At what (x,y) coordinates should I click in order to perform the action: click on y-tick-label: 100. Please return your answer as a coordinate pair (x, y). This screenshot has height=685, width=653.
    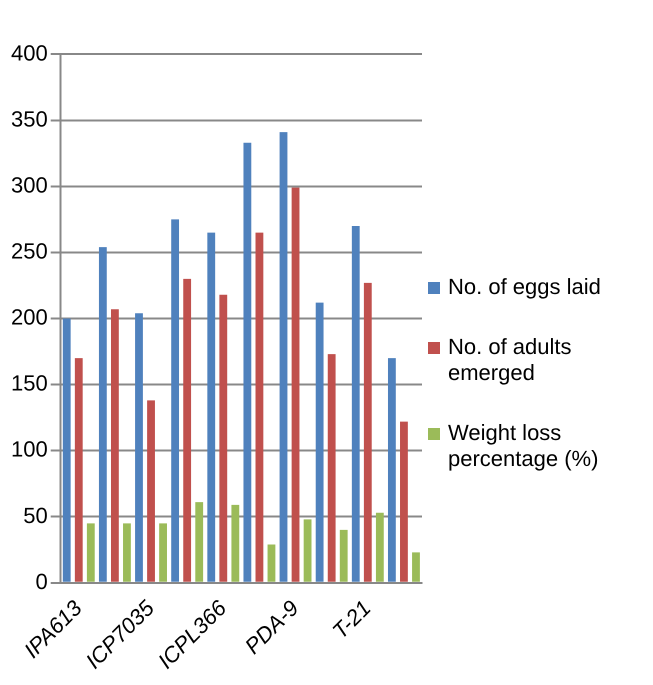
    Looking at the image, I should click on (29, 449).